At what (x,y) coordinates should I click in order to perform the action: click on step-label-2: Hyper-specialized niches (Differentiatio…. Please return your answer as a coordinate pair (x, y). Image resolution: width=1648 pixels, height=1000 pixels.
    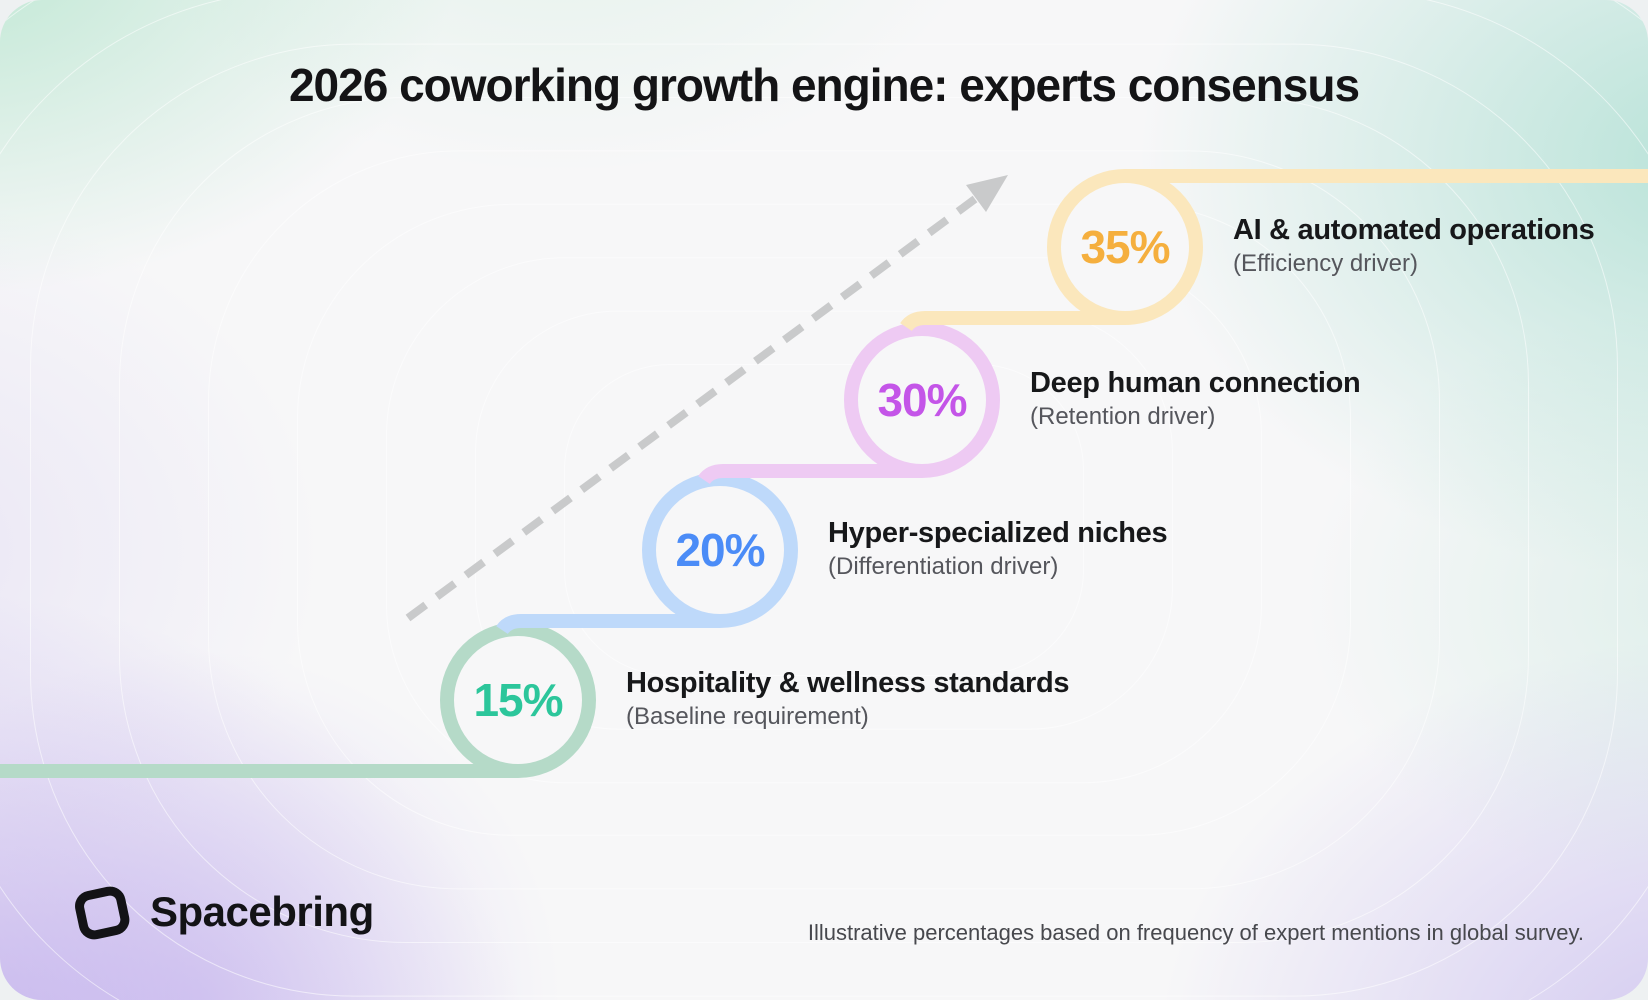
    Looking at the image, I should click on (998, 549).